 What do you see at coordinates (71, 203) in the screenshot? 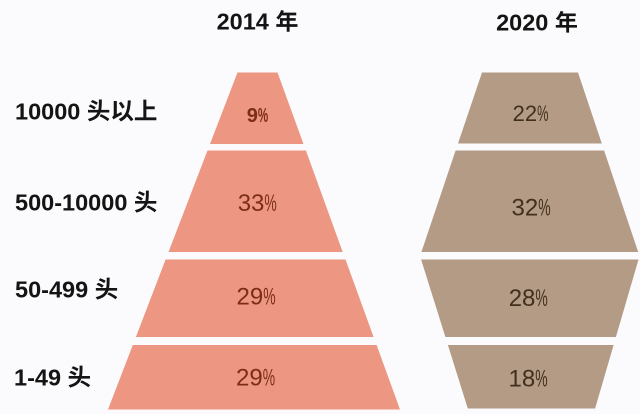
I see `svg-text: 500-10000` at bounding box center [71, 203].